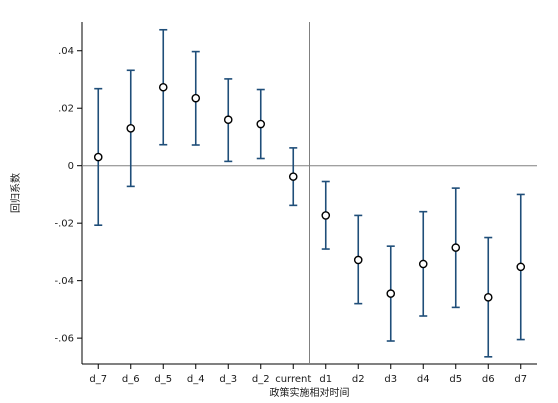 The width and height of the screenshot is (558, 403). Describe the element at coordinates (15, 193) in the screenshot. I see `y-axis-label: 回归系数` at that location.